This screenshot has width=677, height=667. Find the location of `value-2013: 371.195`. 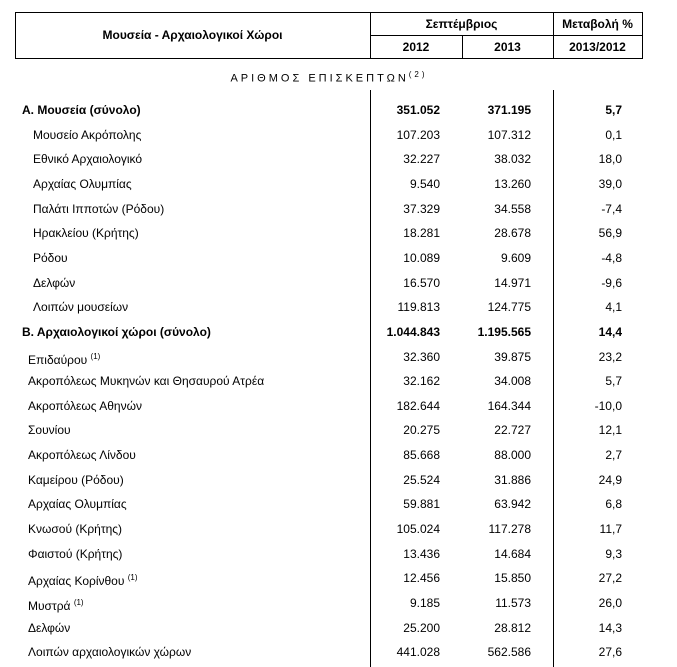

value-2013: 371.195 is located at coordinates (509, 110).